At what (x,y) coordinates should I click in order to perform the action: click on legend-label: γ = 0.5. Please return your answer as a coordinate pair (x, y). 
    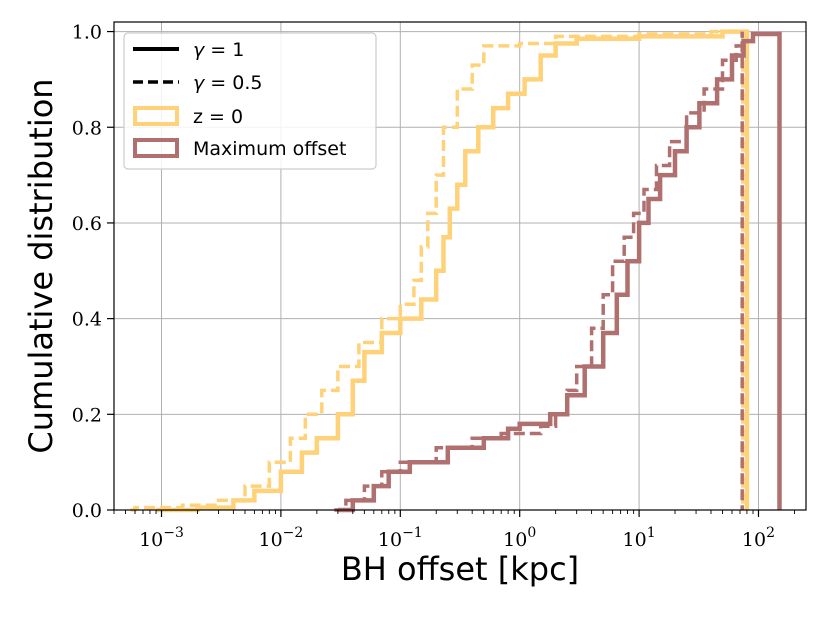
    Looking at the image, I should click on (227, 83).